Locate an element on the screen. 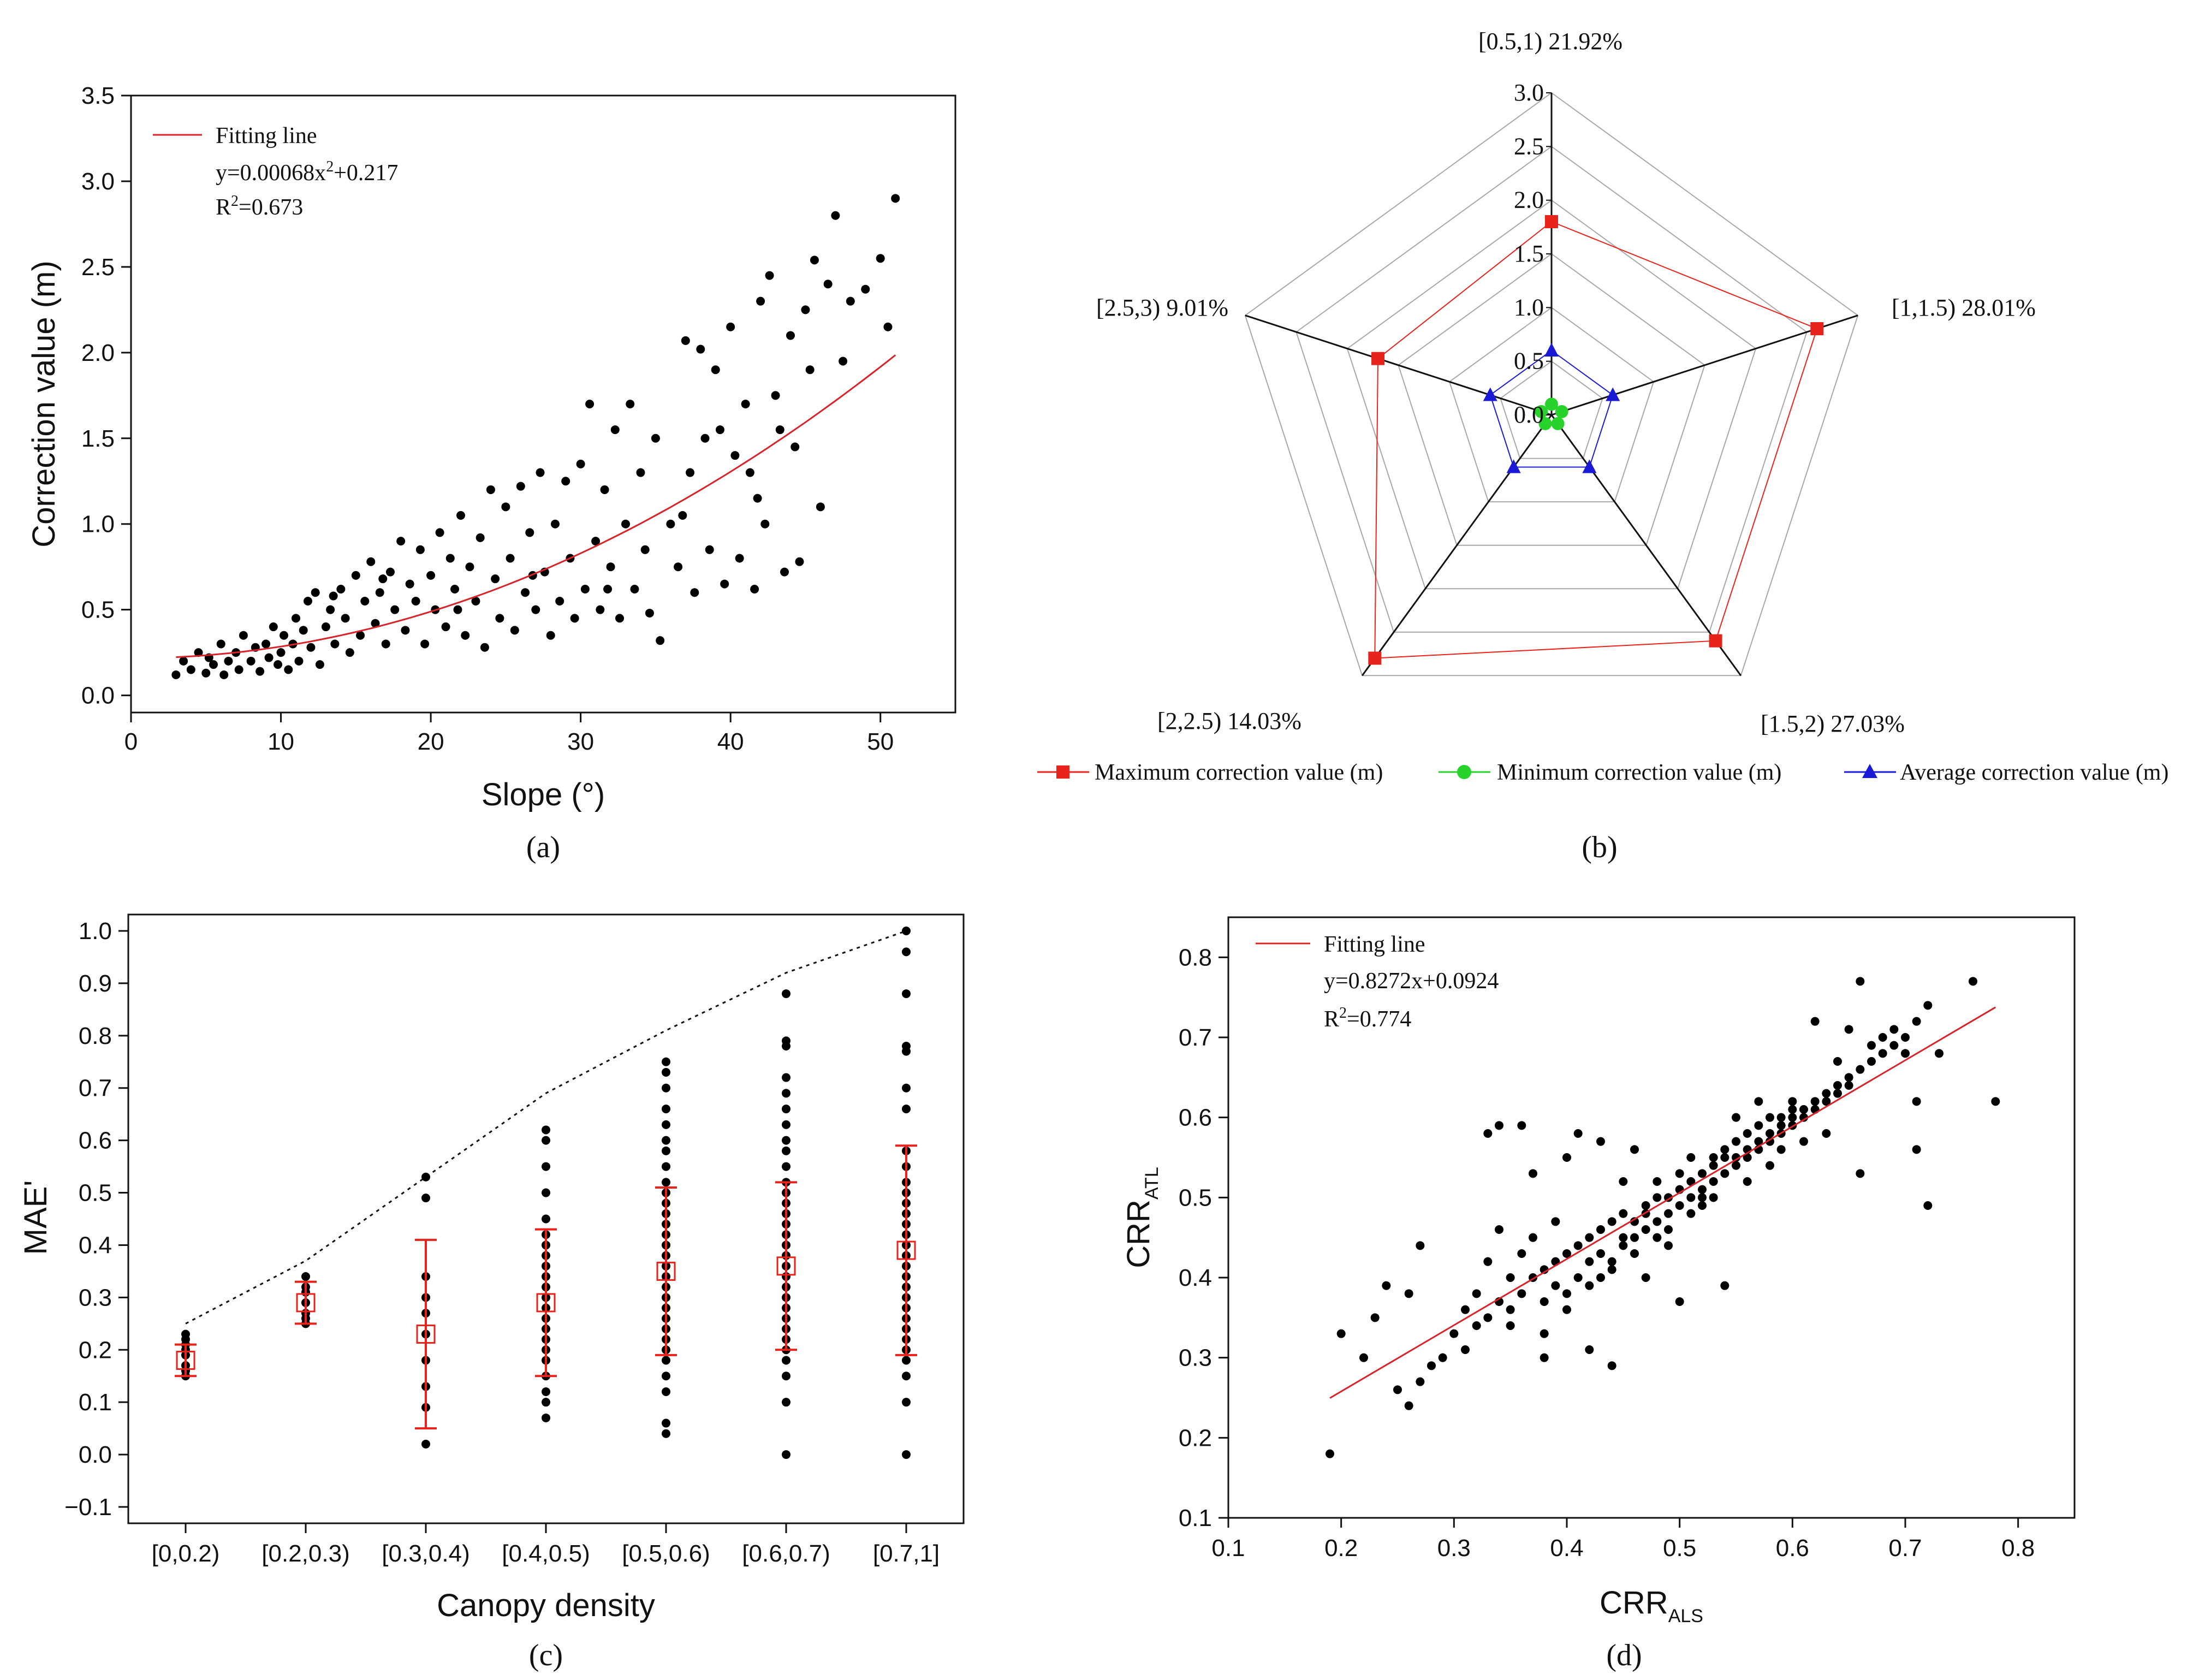 The image size is (2211, 1680). panel-b-axis-label-bottom-right: [1.5,2) 27.03% is located at coordinates (1833, 723).